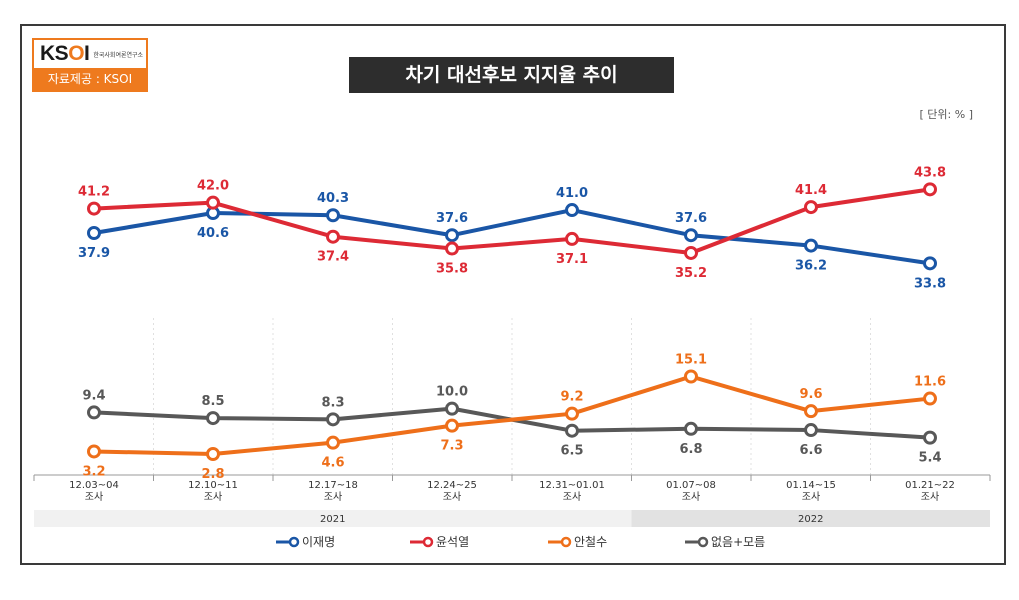 The width and height of the screenshot is (1019, 600). I want to click on data-label: 9.4, so click(93, 395).